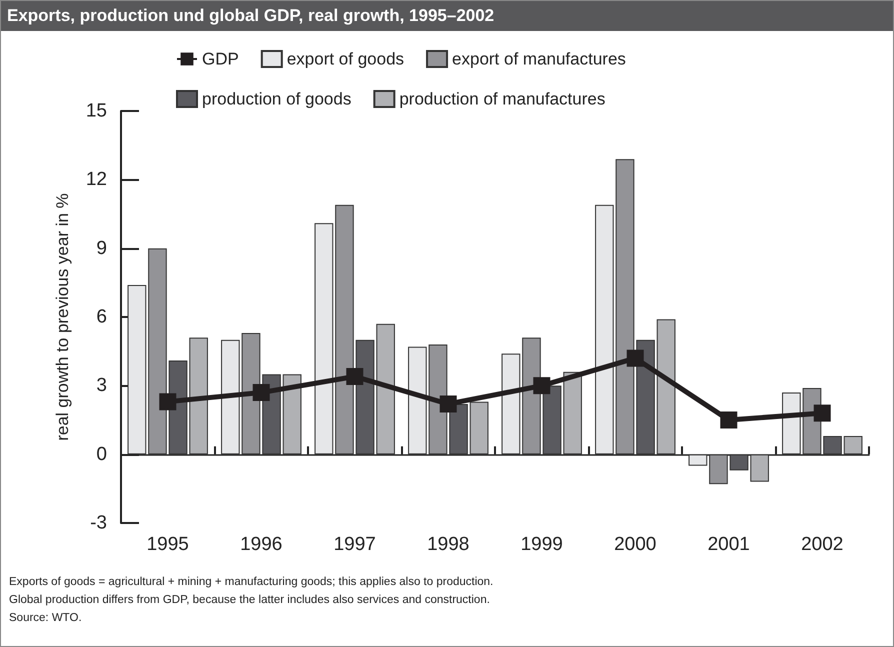 This screenshot has width=894, height=647. Describe the element at coordinates (62, 317) in the screenshot. I see `y-axis-title: real growth to previous year in %` at that location.